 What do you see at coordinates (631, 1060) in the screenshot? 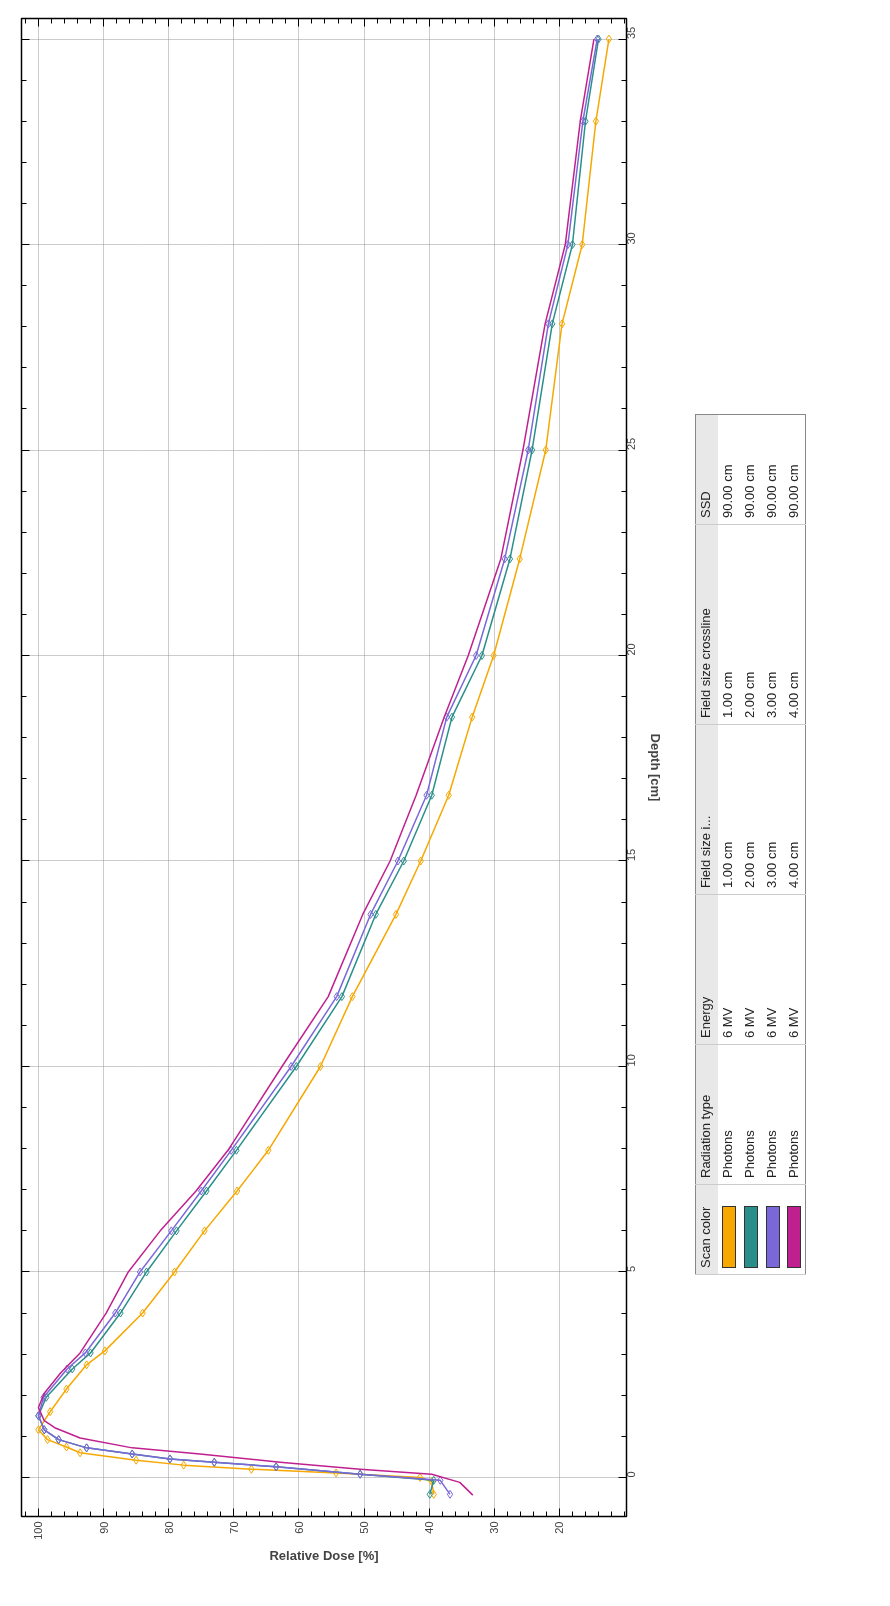
I see `y-tick-label: 10` at bounding box center [631, 1060].